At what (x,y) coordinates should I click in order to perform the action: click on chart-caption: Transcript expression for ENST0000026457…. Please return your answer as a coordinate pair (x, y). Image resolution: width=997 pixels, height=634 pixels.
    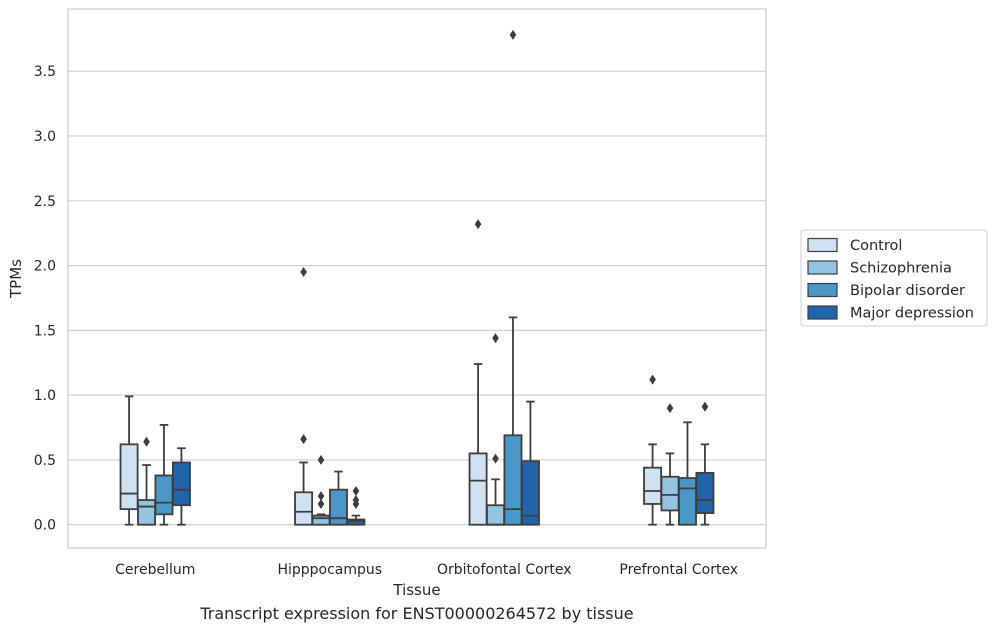
    Looking at the image, I should click on (417, 613).